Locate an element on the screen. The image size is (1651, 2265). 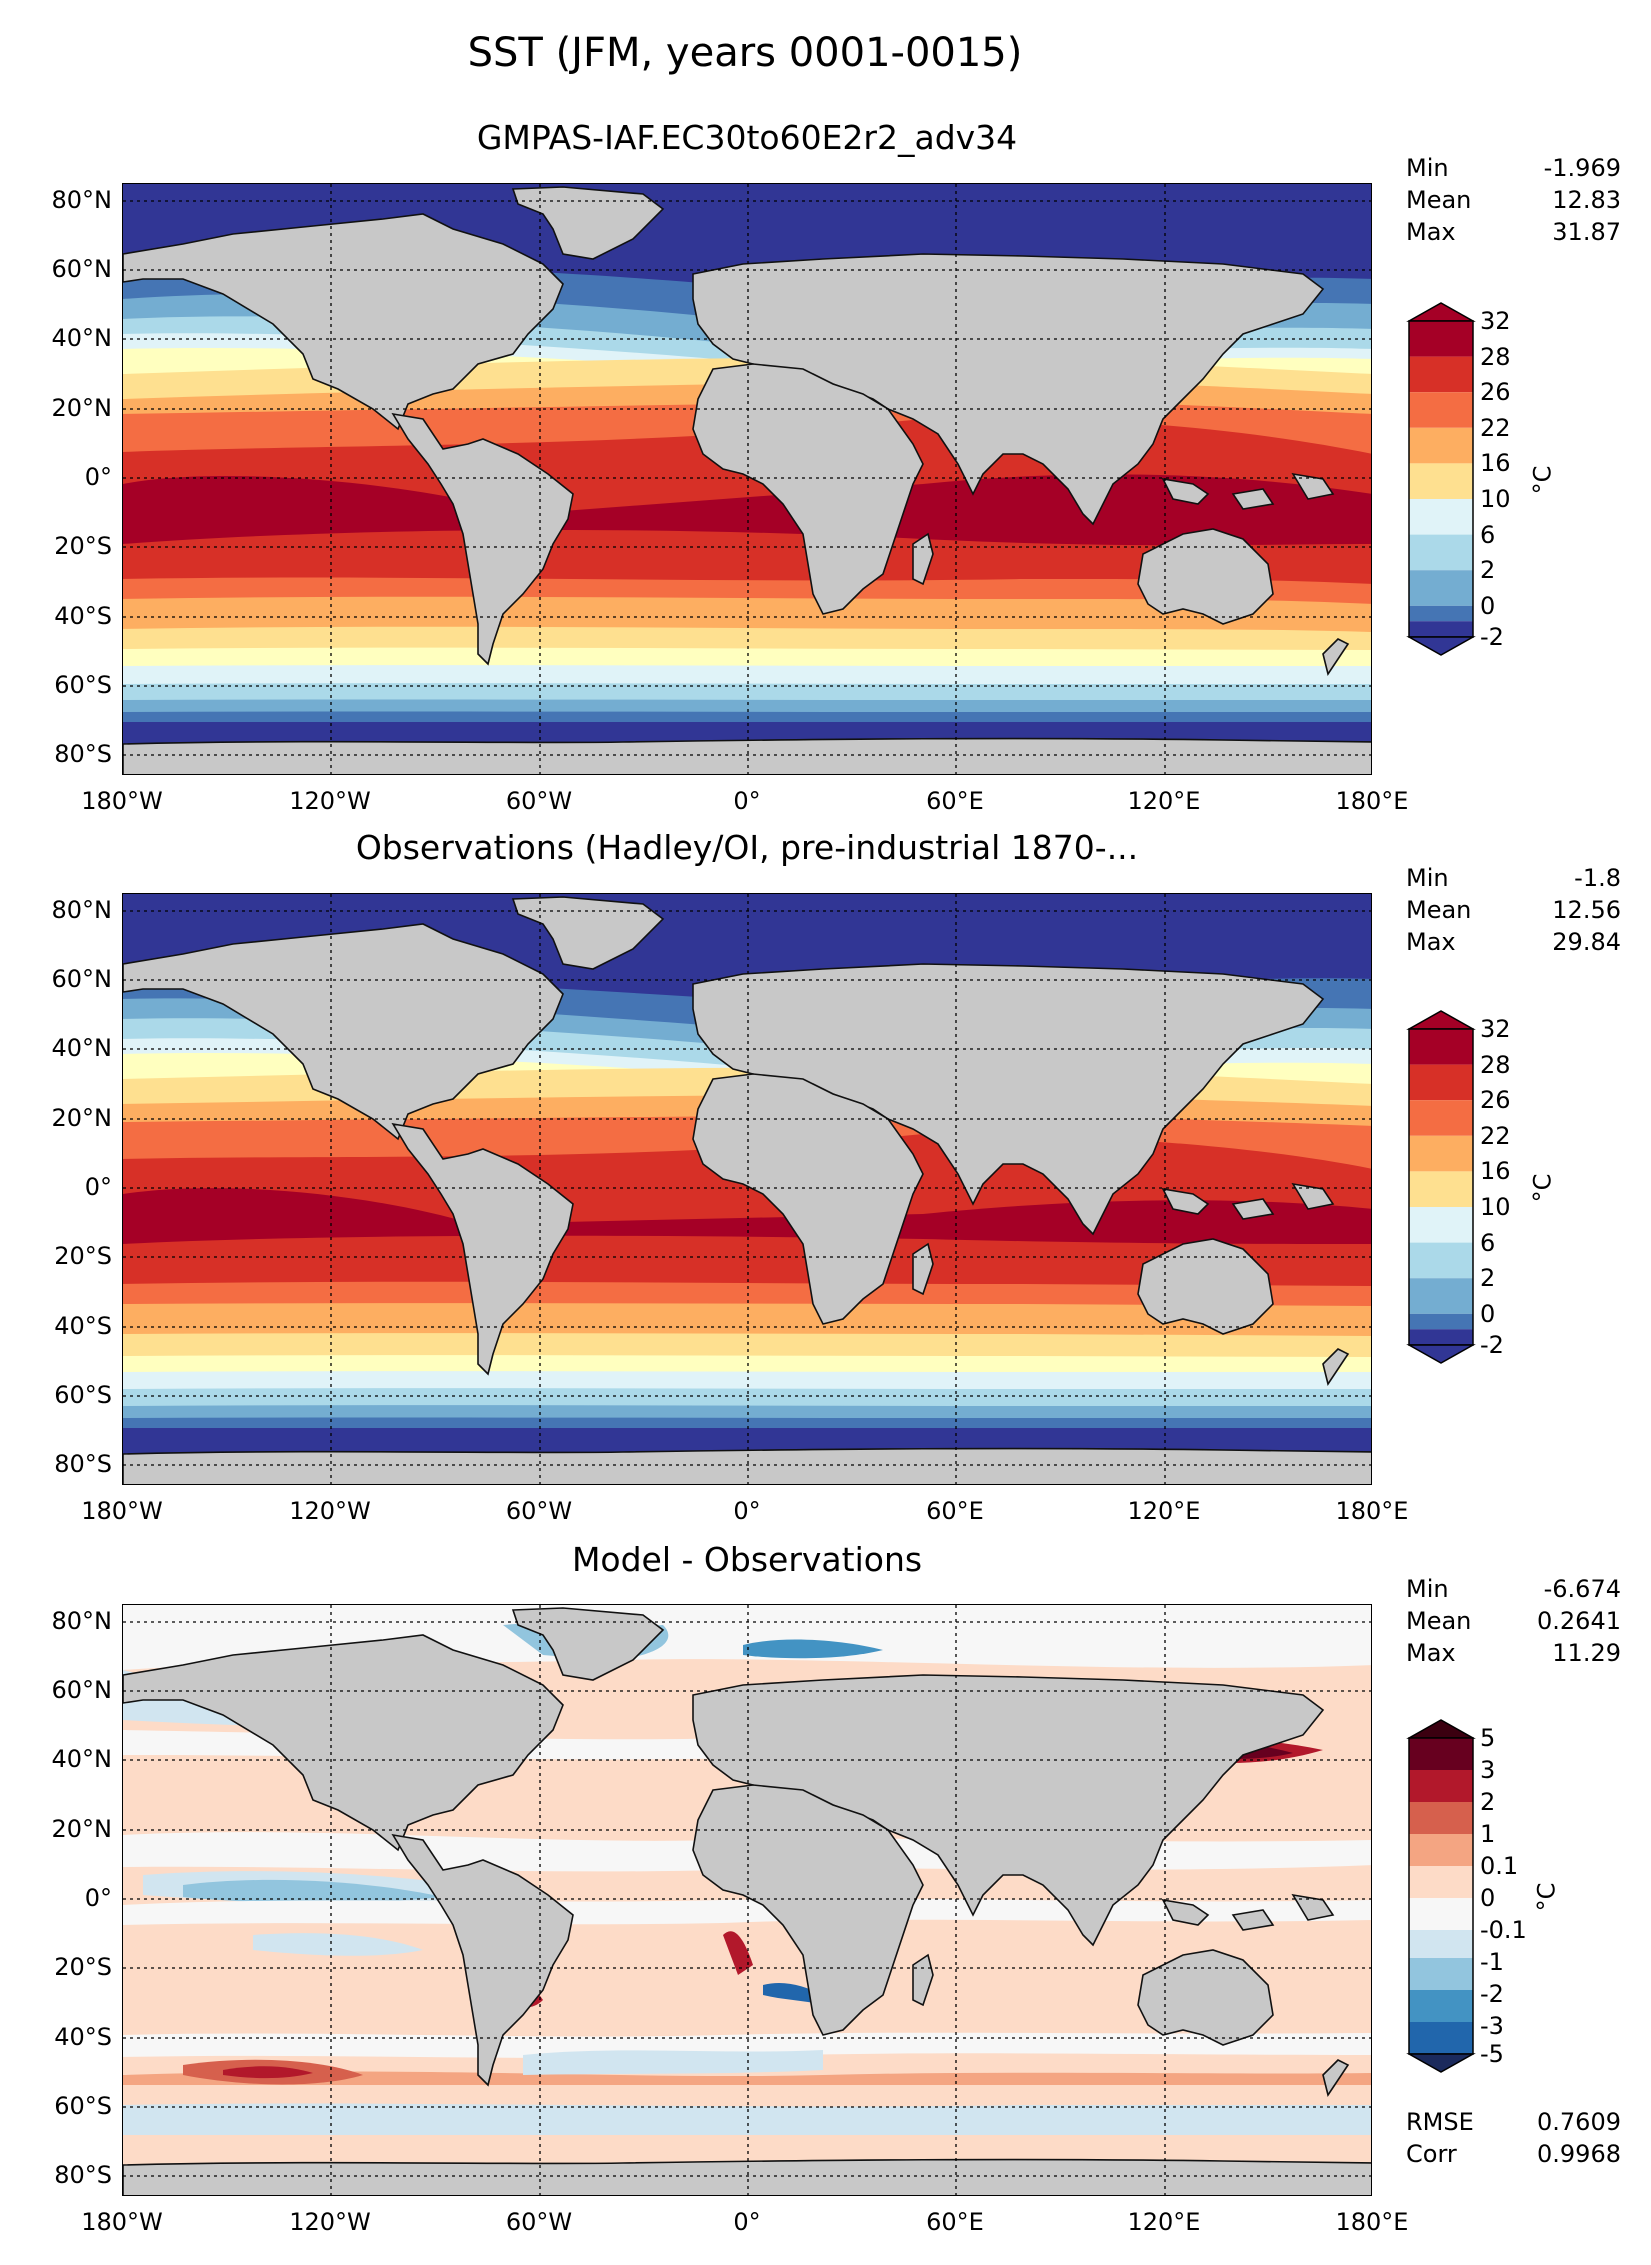
colorbar-tick: -1 is located at coordinates (1492, 1962).